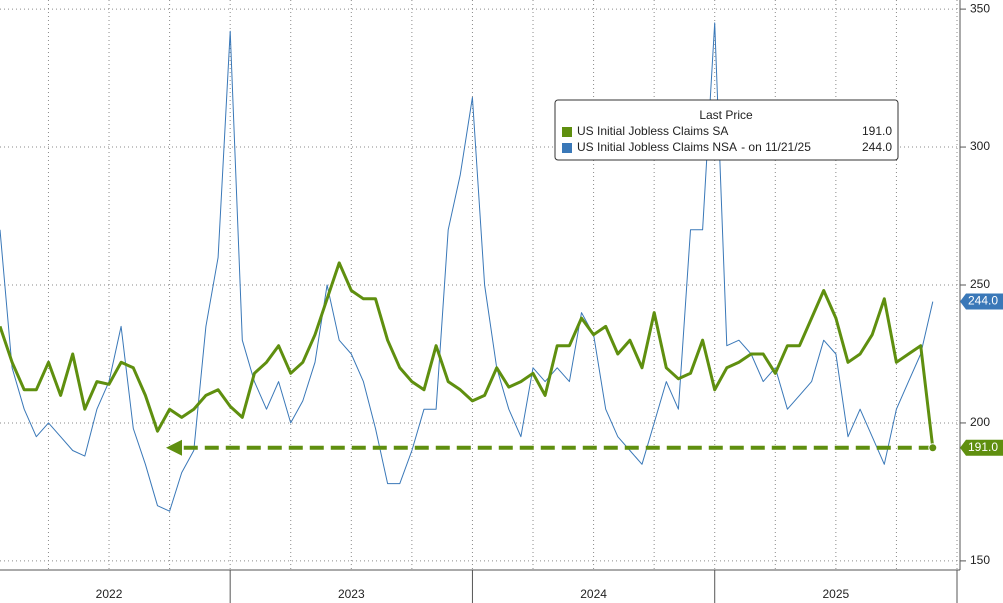 This screenshot has width=1003, height=603. What do you see at coordinates (980, 284) in the screenshot?
I see `y-tick-label: 250` at bounding box center [980, 284].